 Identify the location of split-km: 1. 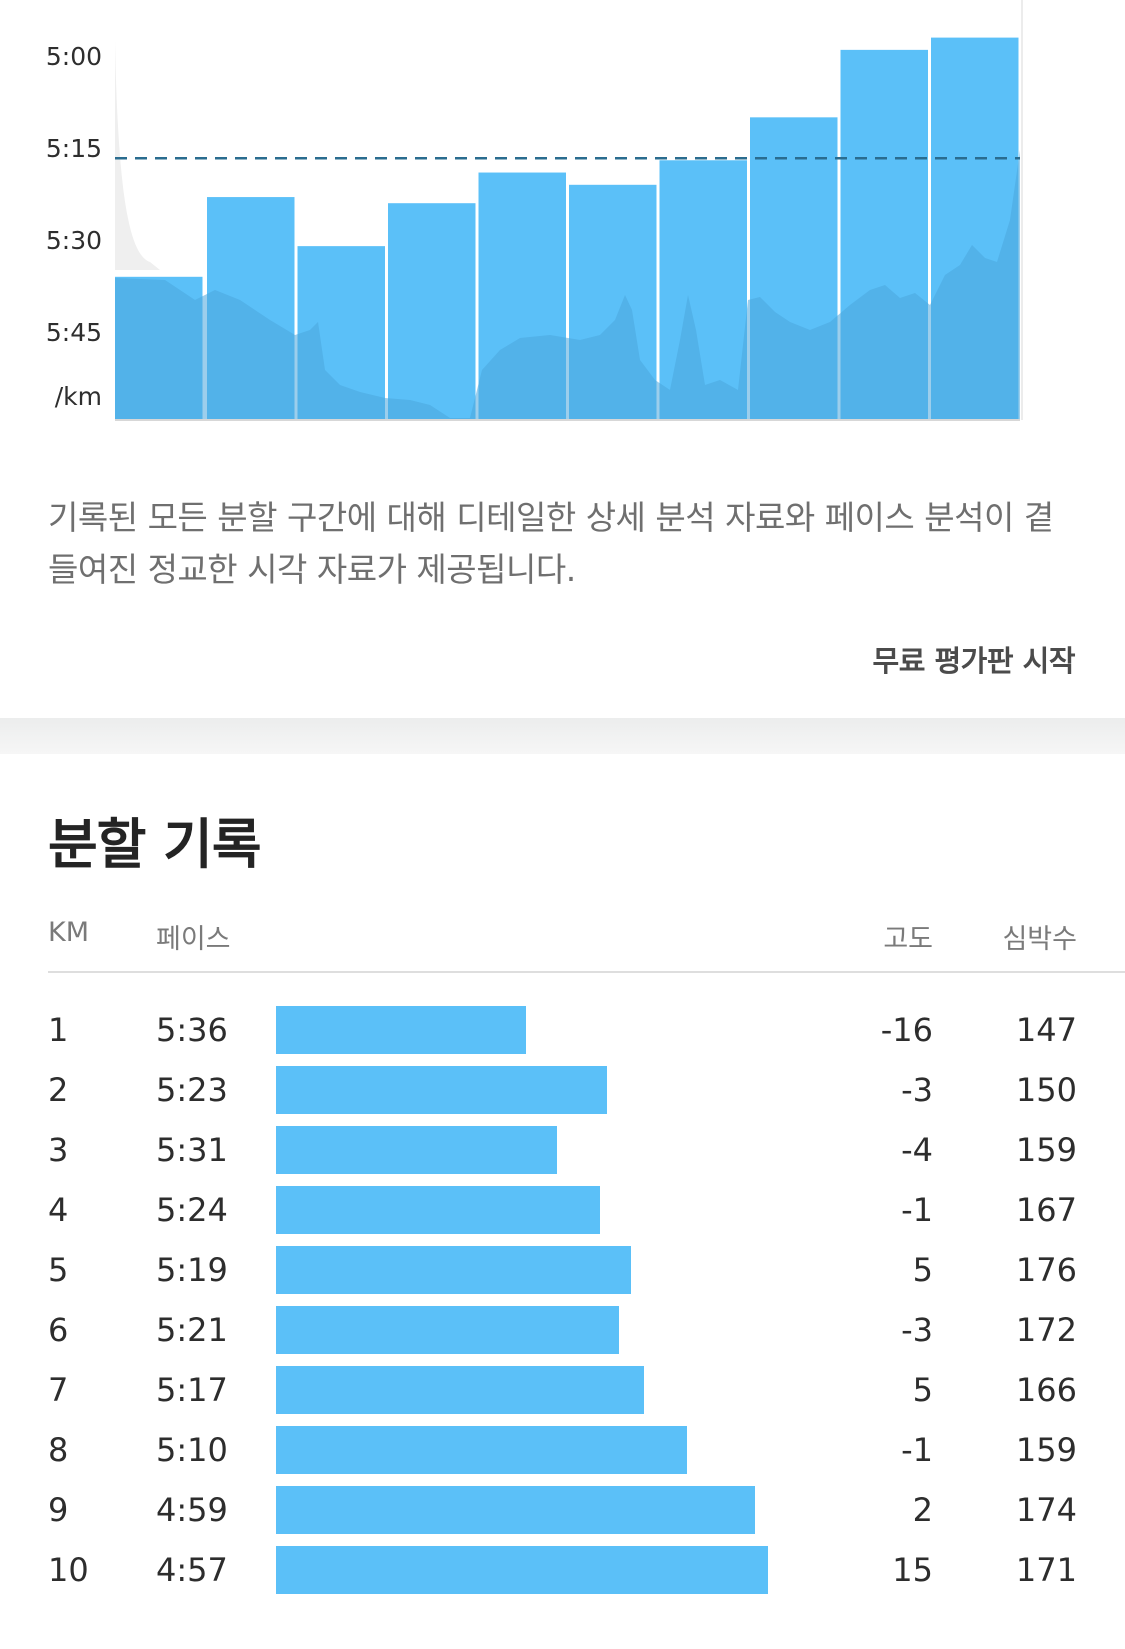
(58, 1030).